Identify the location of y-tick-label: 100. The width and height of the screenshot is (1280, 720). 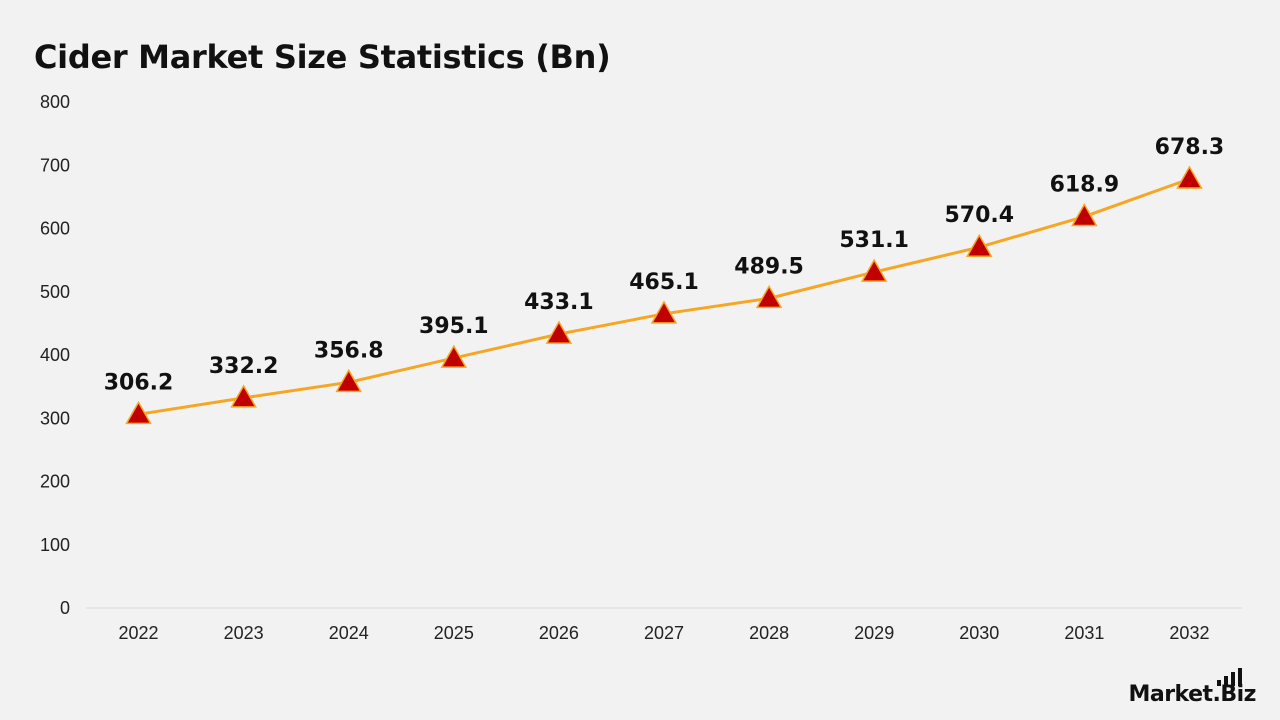
(55, 545).